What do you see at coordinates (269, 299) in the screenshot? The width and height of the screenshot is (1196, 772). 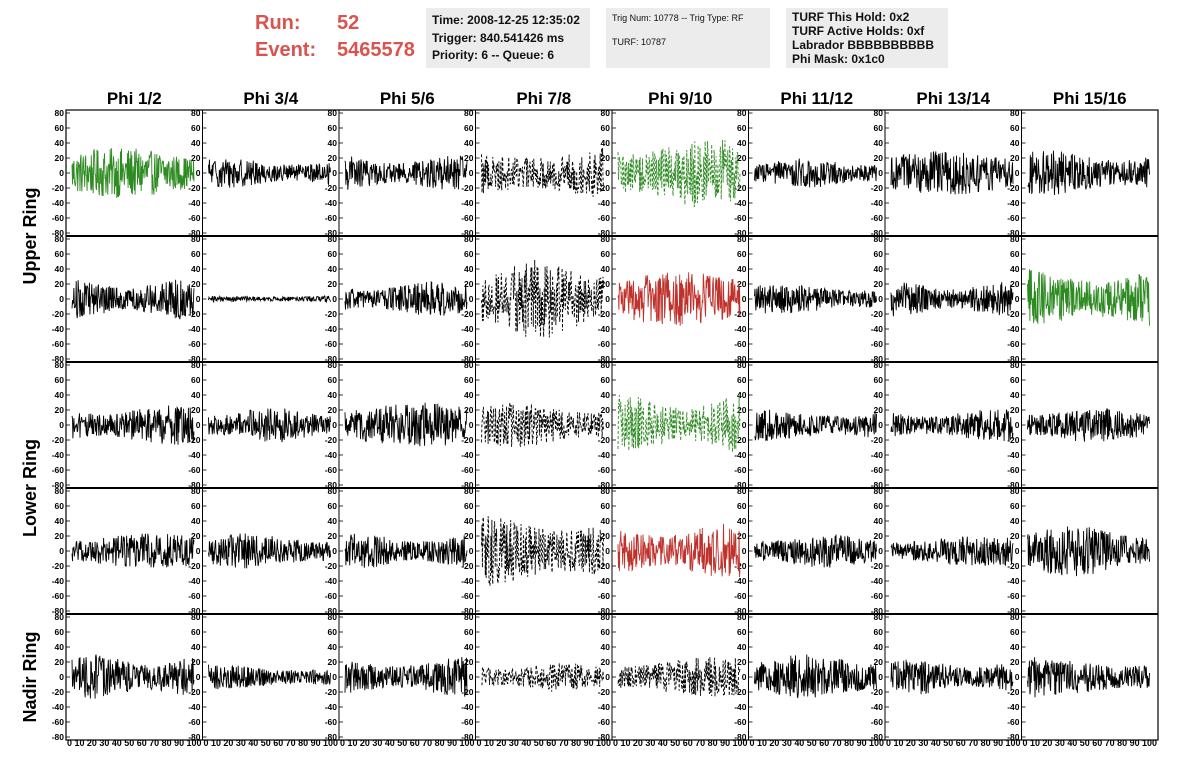 I see `waveform-trace-r2-c2` at bounding box center [269, 299].